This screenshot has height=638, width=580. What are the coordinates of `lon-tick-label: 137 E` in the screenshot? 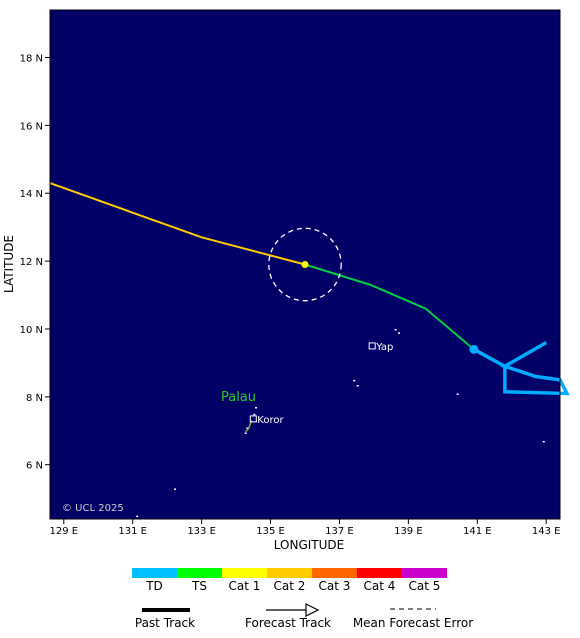 It's located at (339, 531).